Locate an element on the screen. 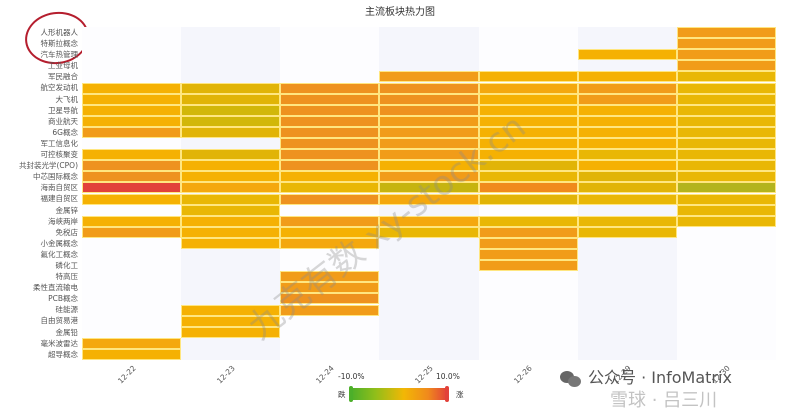 Image resolution: width=800 pixels, height=412 pixels. visualmap-gradient-bar is located at coordinates (399, 394).